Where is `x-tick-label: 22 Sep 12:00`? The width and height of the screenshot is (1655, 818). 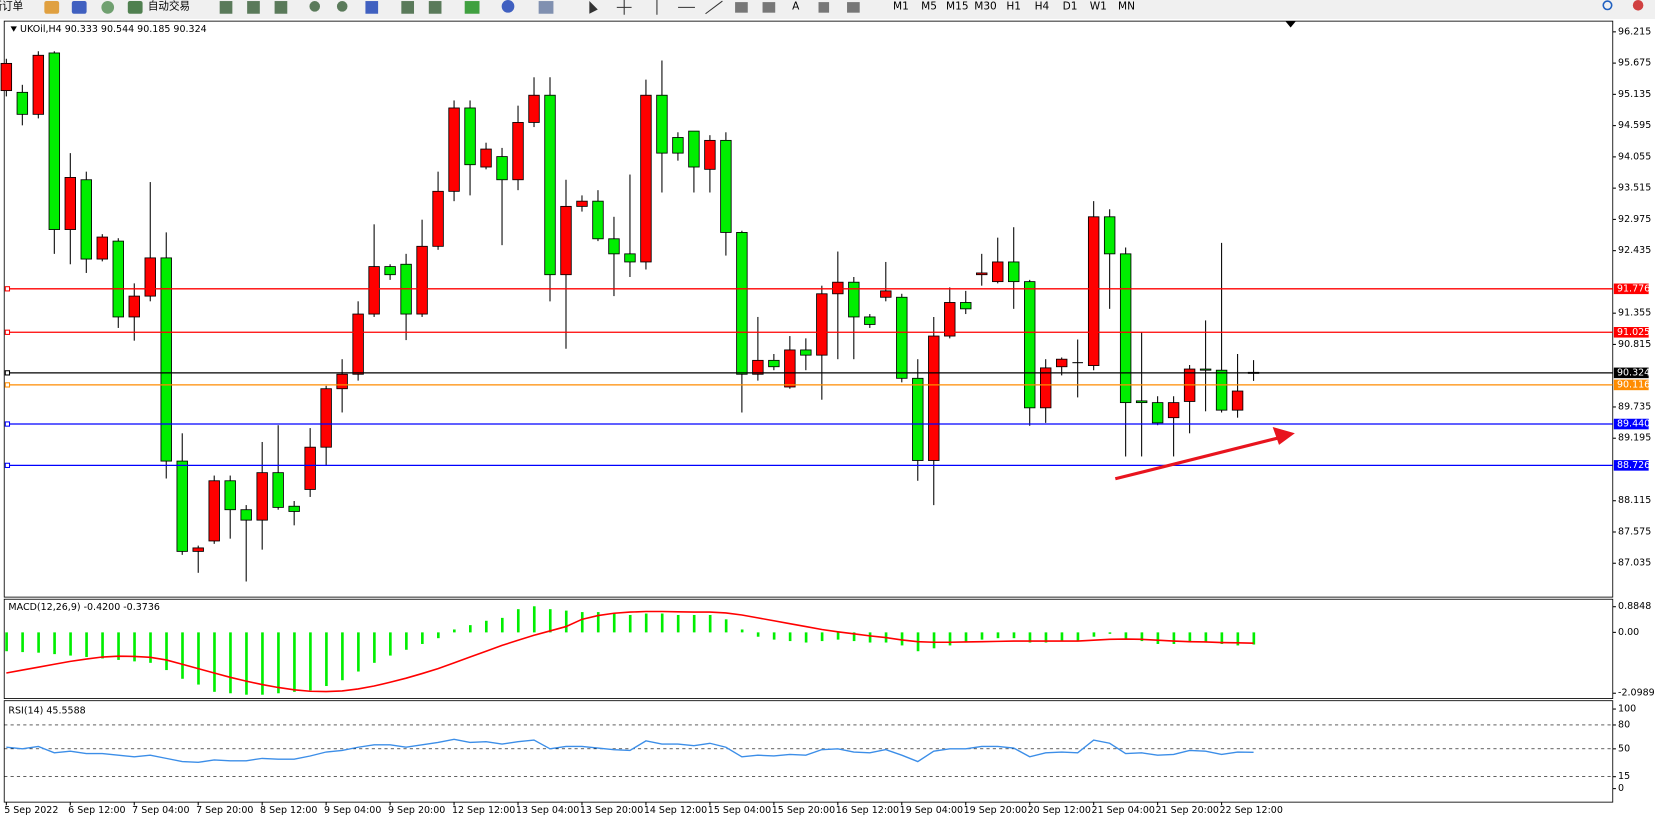
x-tick-label: 22 Sep 12:00 is located at coordinates (1250, 810).